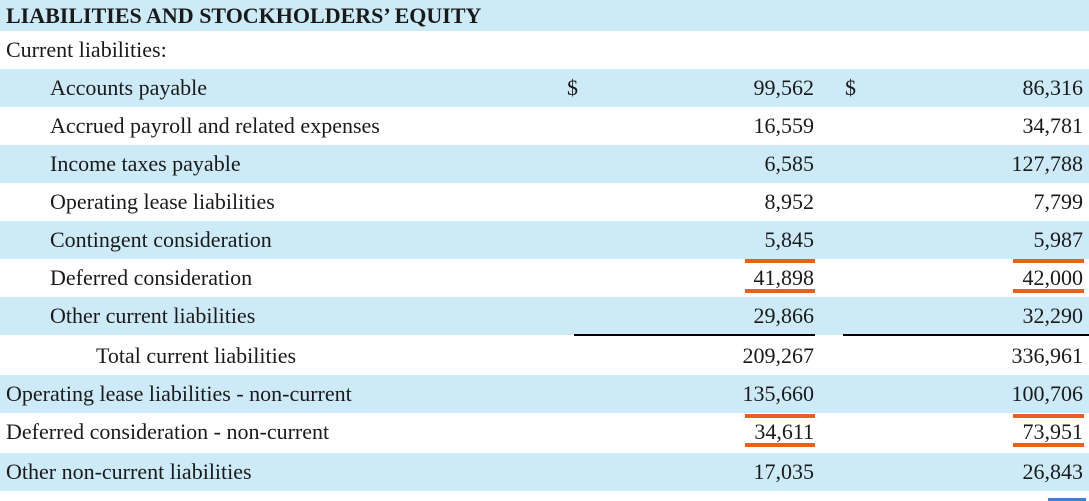 This screenshot has width=1089, height=501. Describe the element at coordinates (784, 277) in the screenshot. I see `value-col-1: 41,898` at that location.